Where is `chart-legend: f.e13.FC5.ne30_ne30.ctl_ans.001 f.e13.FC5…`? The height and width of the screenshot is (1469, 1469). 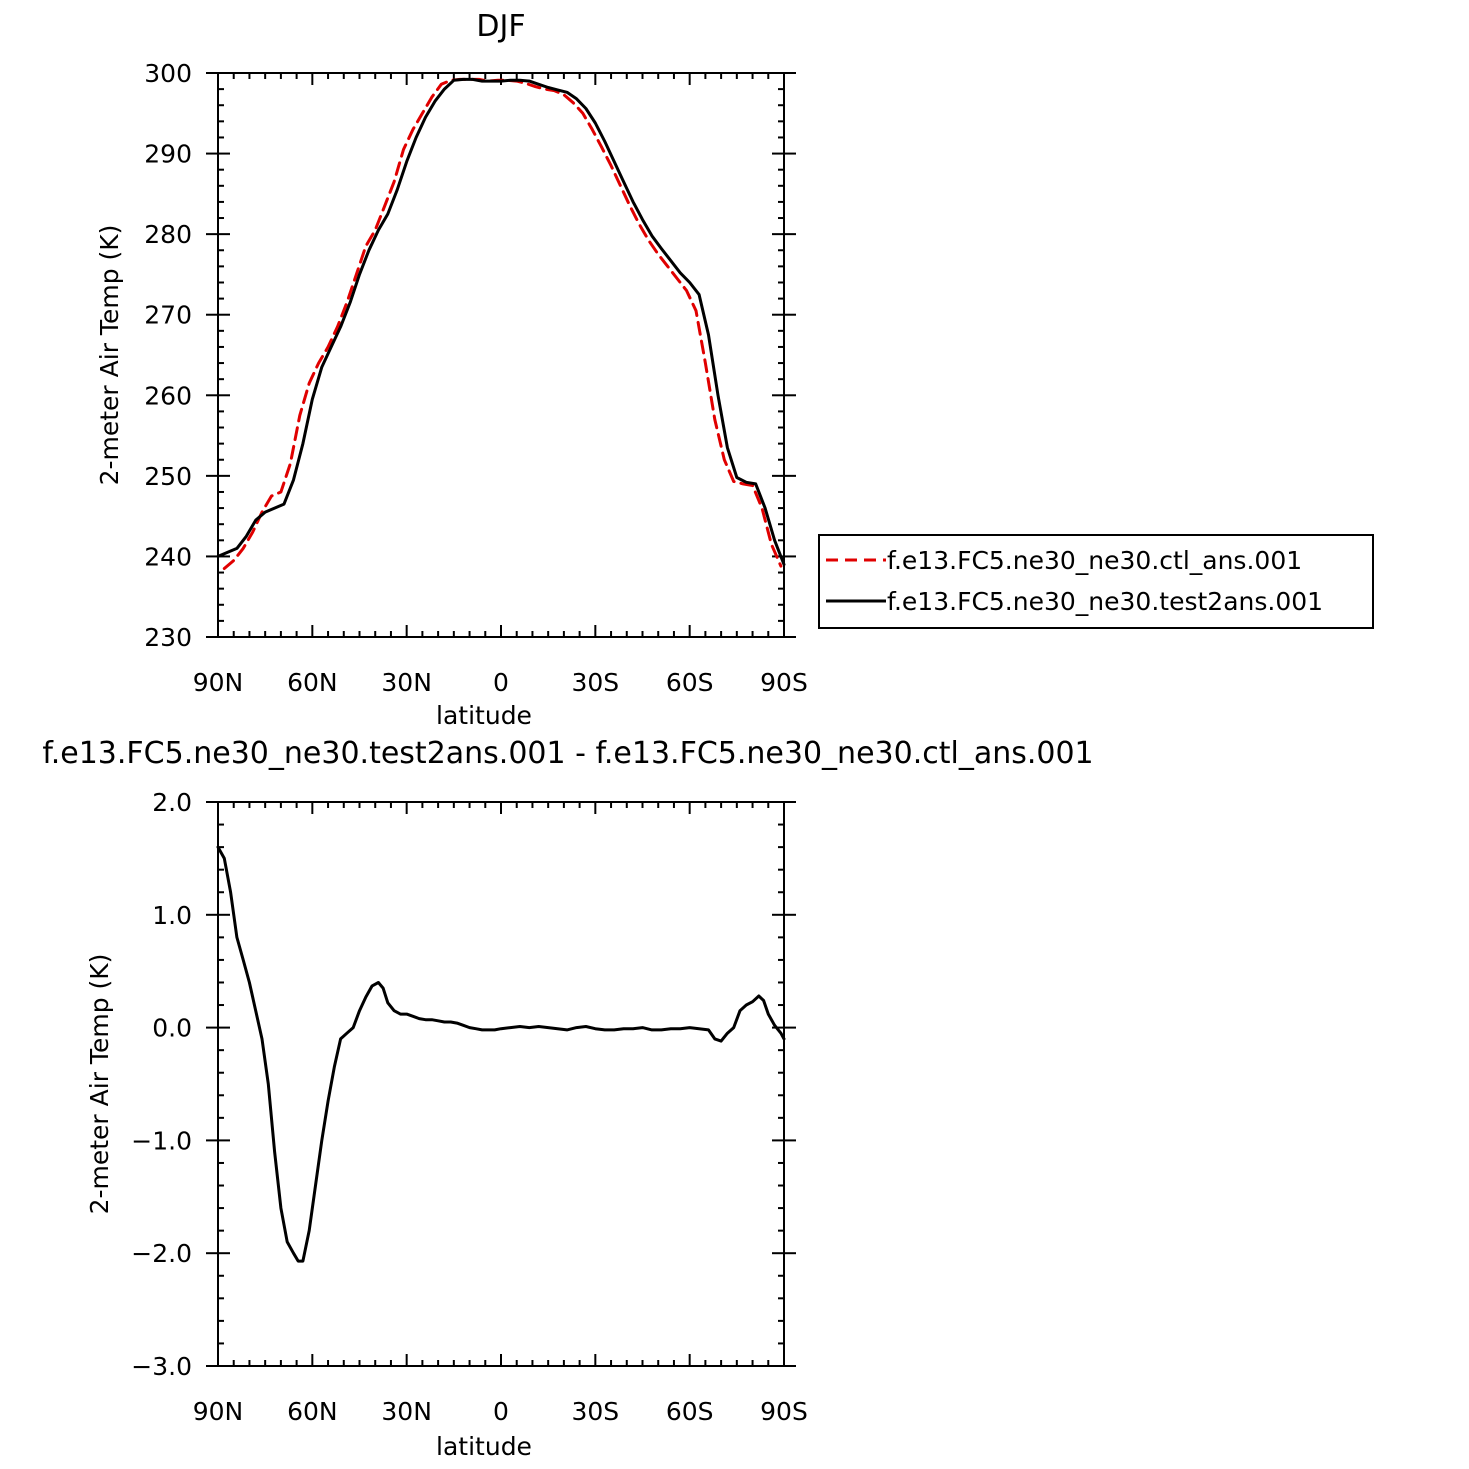 chart-legend: f.e13.FC5.ne30_ne30.ctl_ans.001 f.e13.FC5… is located at coordinates (1096, 581).